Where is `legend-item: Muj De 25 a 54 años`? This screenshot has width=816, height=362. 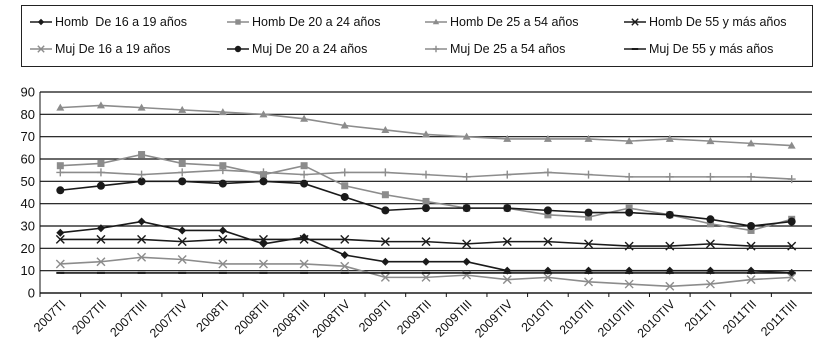 legend-item: Muj De 25 a 54 años is located at coordinates (495, 49).